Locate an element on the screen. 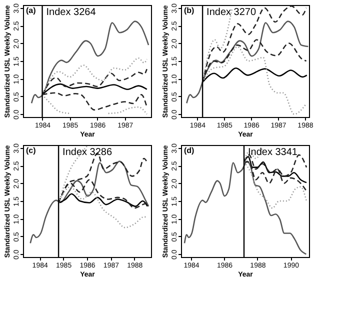  annotation: Index 3286 is located at coordinates (87, 152).